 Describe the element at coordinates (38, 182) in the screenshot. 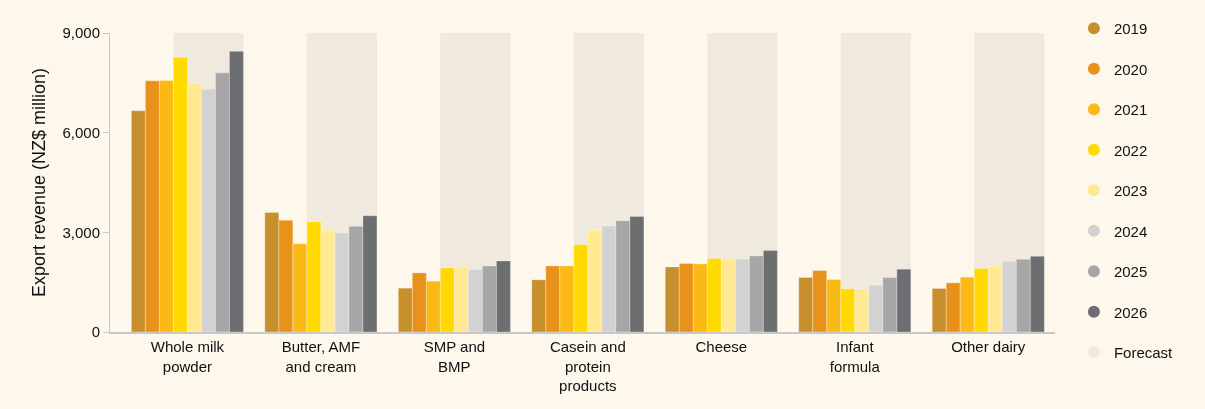

I see `y-axis-title: Export revenue (NZ$ million)` at that location.